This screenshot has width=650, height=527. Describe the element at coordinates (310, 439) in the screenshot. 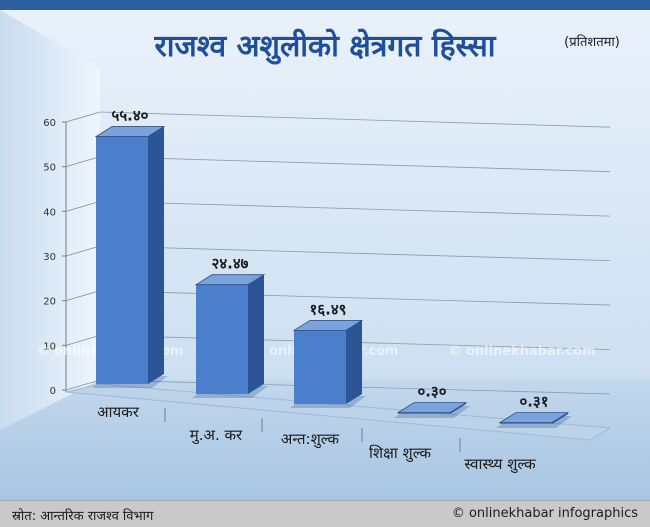

I see `x-tick-label: अन्त:शुल्क` at that location.